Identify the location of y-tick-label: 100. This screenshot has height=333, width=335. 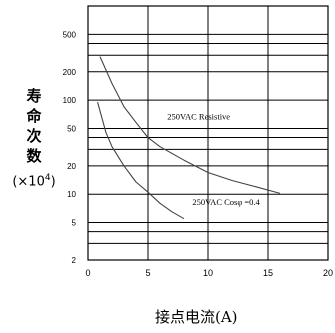
(70, 100).